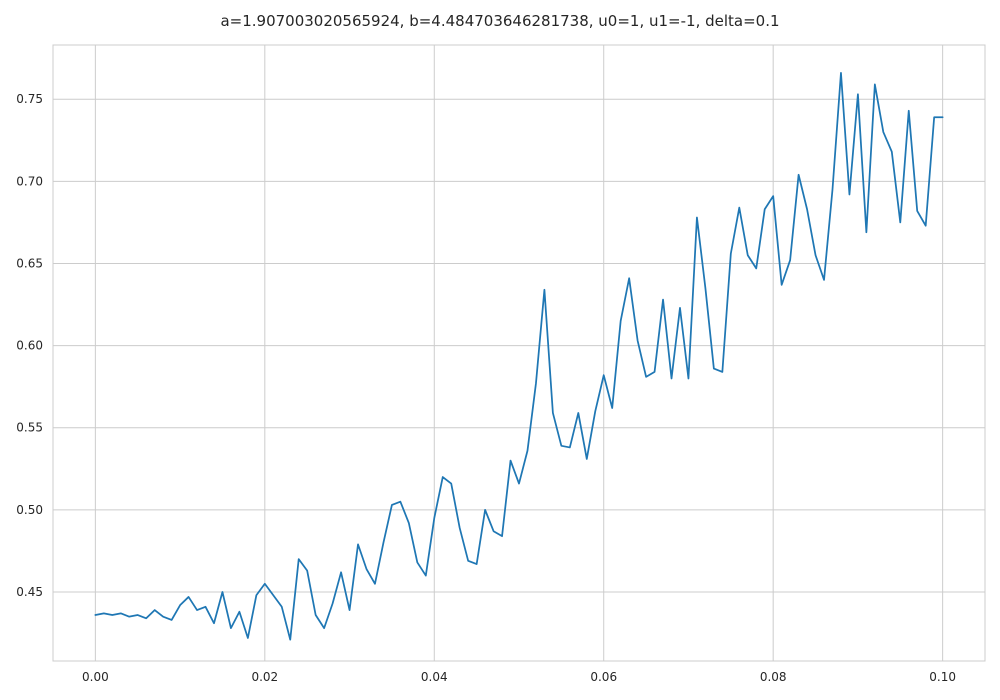 Image resolution: width=1000 pixels, height=700 pixels. Describe the element at coordinates (519, 677) in the screenshot. I see `x-axis: 0.00 0.02 0.04 0.06 0.08 0.10` at that location.